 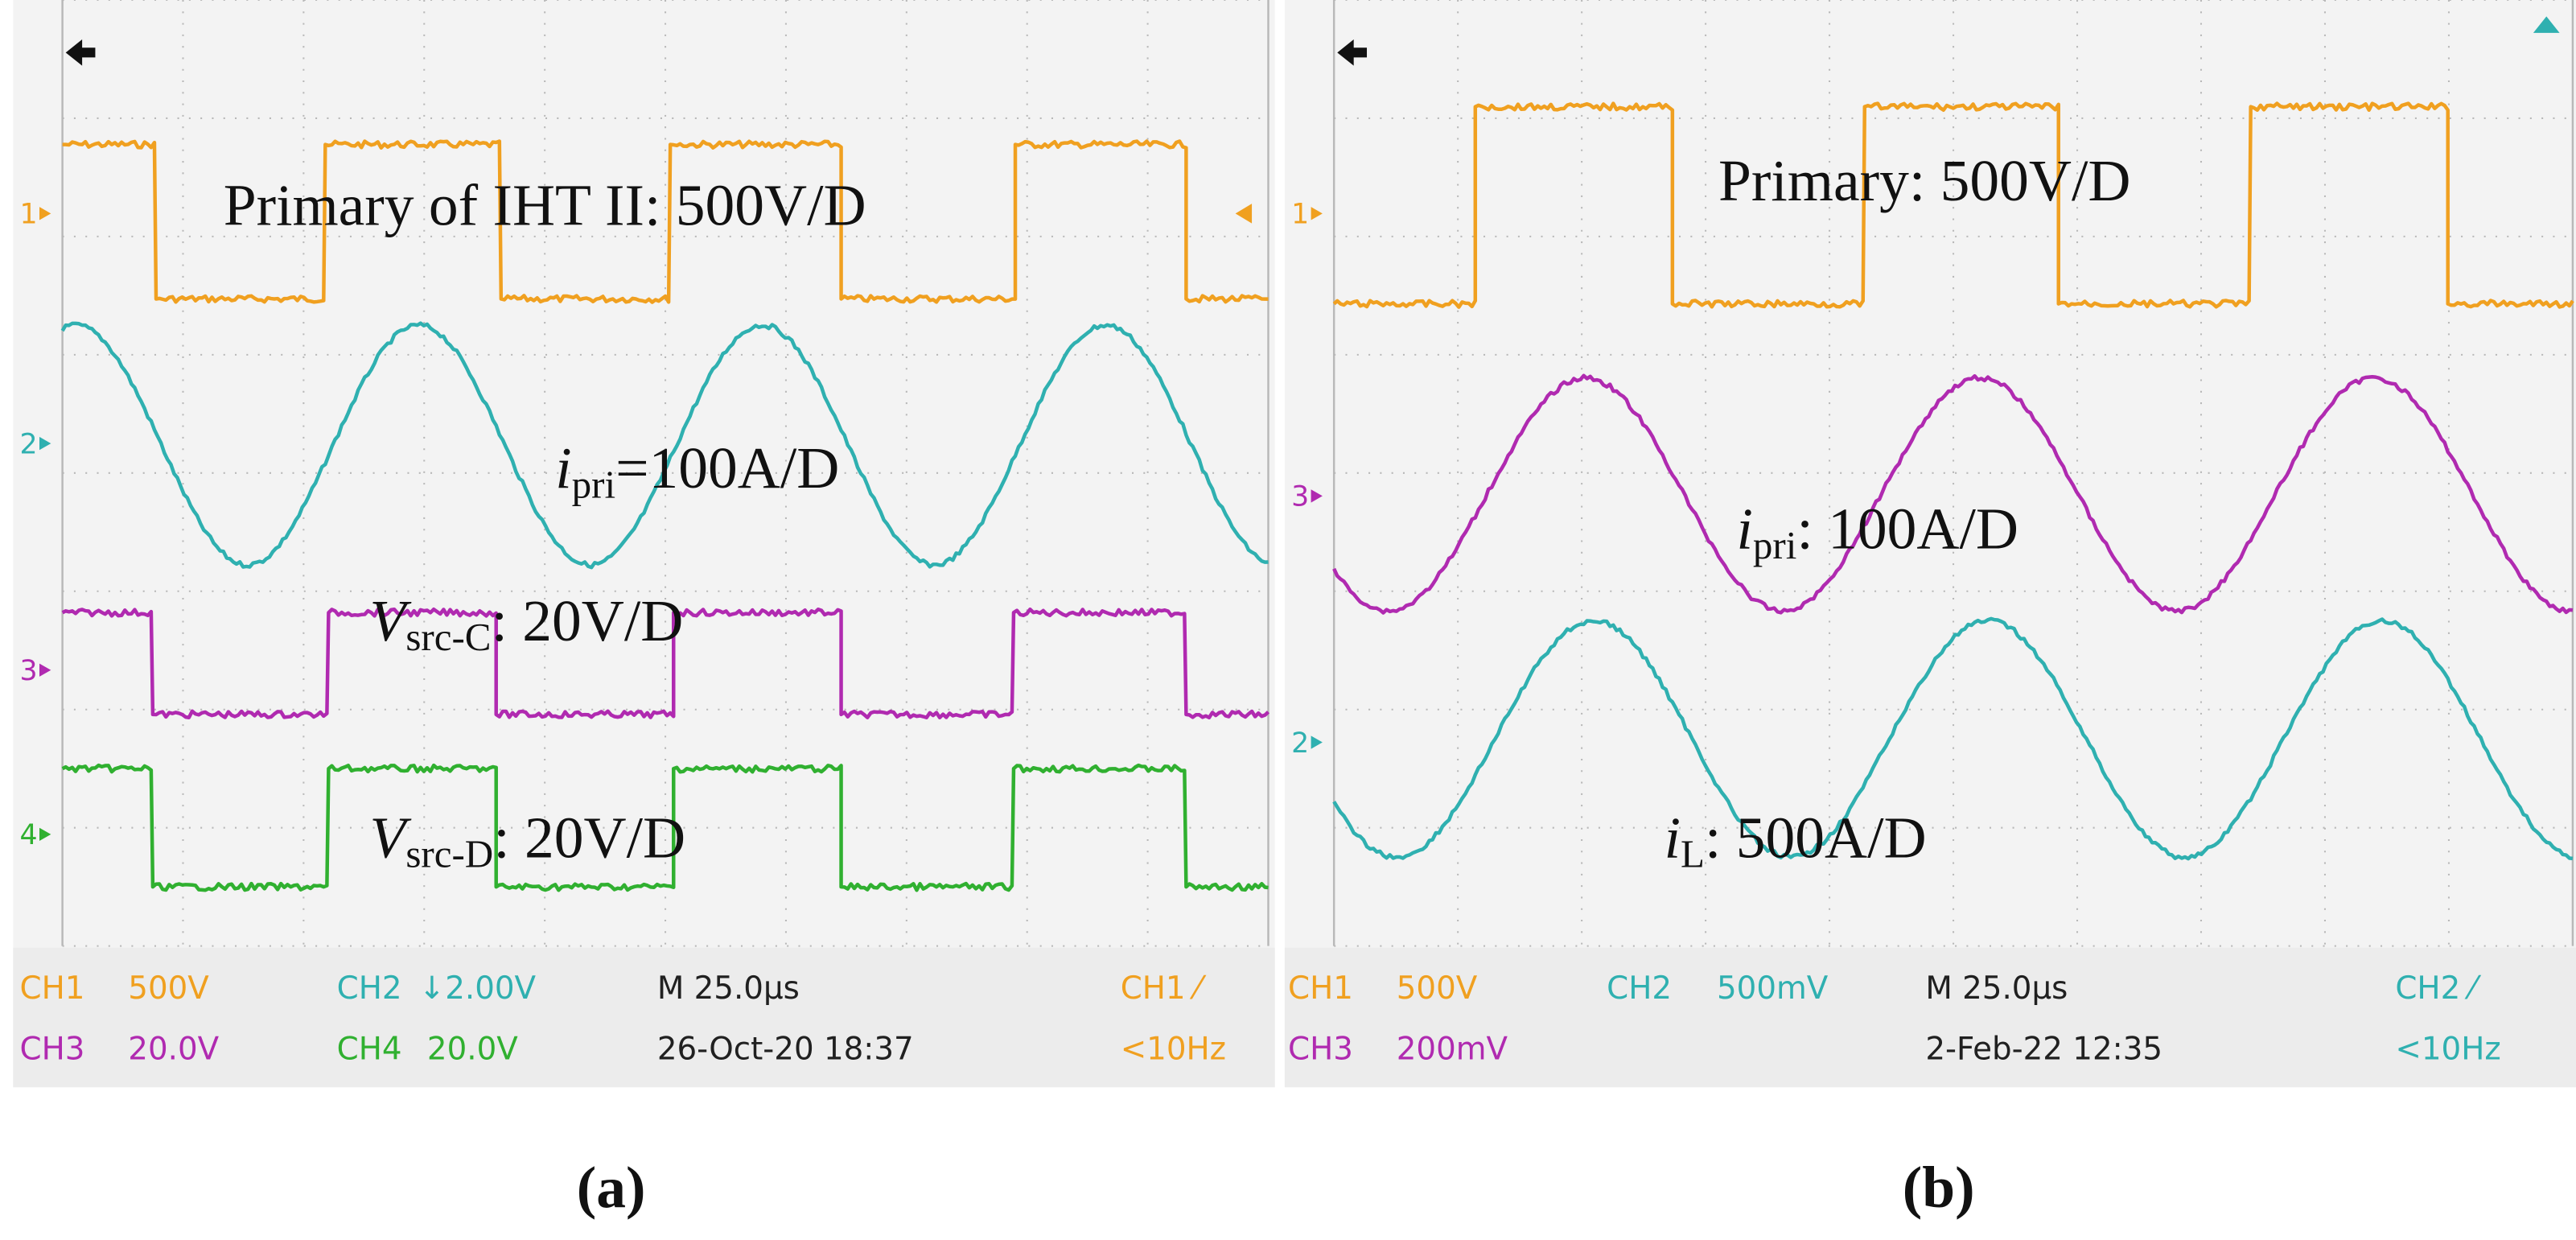 I want to click on status-bar-a, so click(x=644, y=1017).